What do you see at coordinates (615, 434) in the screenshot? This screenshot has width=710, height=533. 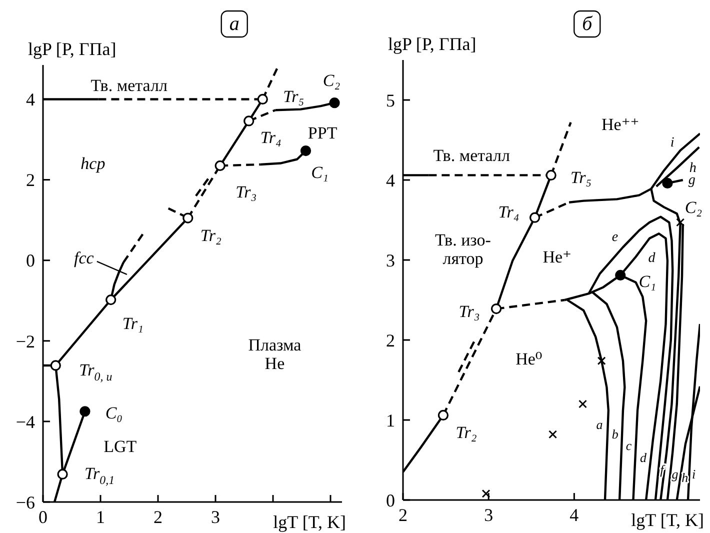 I see `annotation: b` at bounding box center [615, 434].